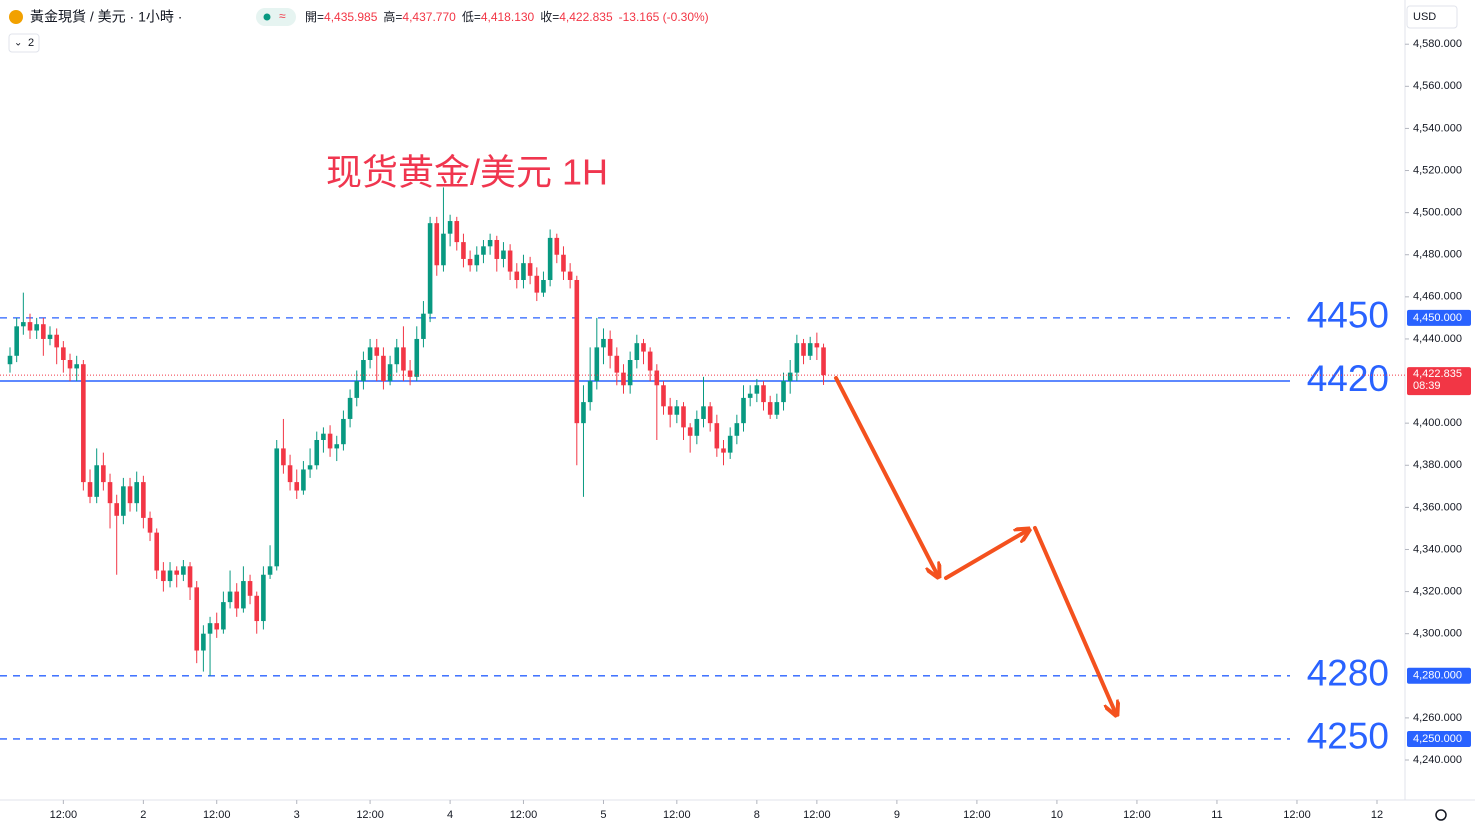  I want to click on x-tick-label: 9, so click(897, 815).